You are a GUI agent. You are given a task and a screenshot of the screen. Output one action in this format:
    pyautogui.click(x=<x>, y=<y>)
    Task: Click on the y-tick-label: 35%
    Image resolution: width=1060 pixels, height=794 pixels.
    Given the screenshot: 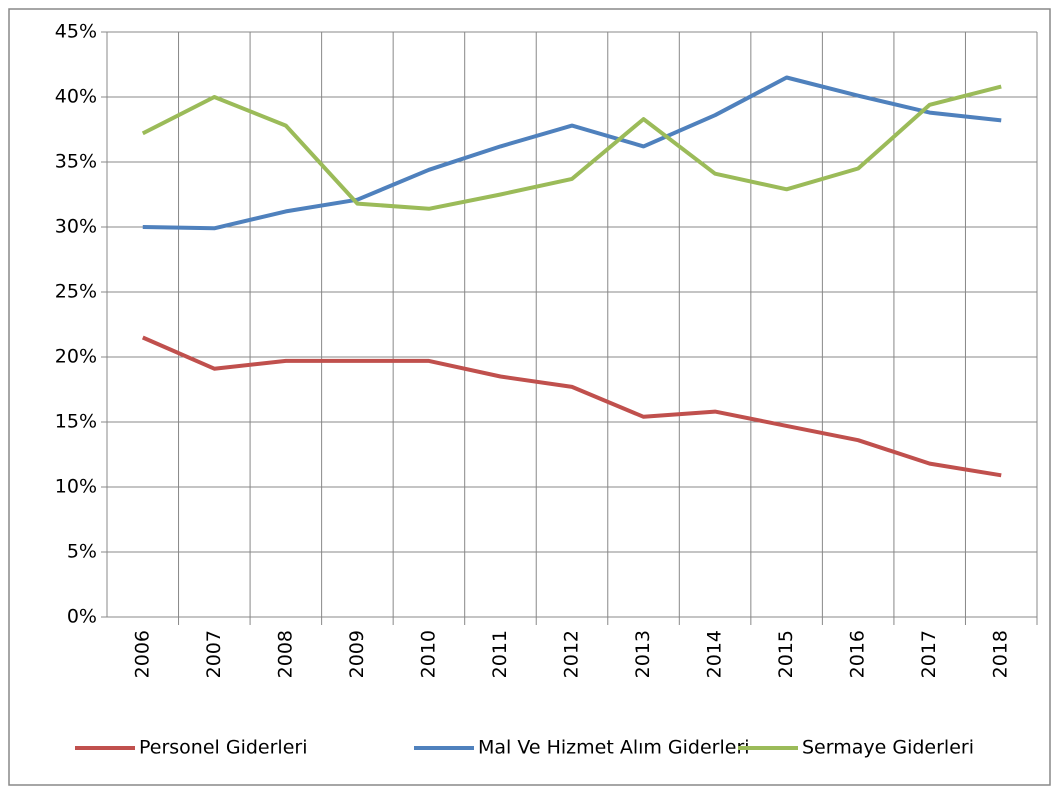 What is the action you would take?
    pyautogui.click(x=76, y=162)
    